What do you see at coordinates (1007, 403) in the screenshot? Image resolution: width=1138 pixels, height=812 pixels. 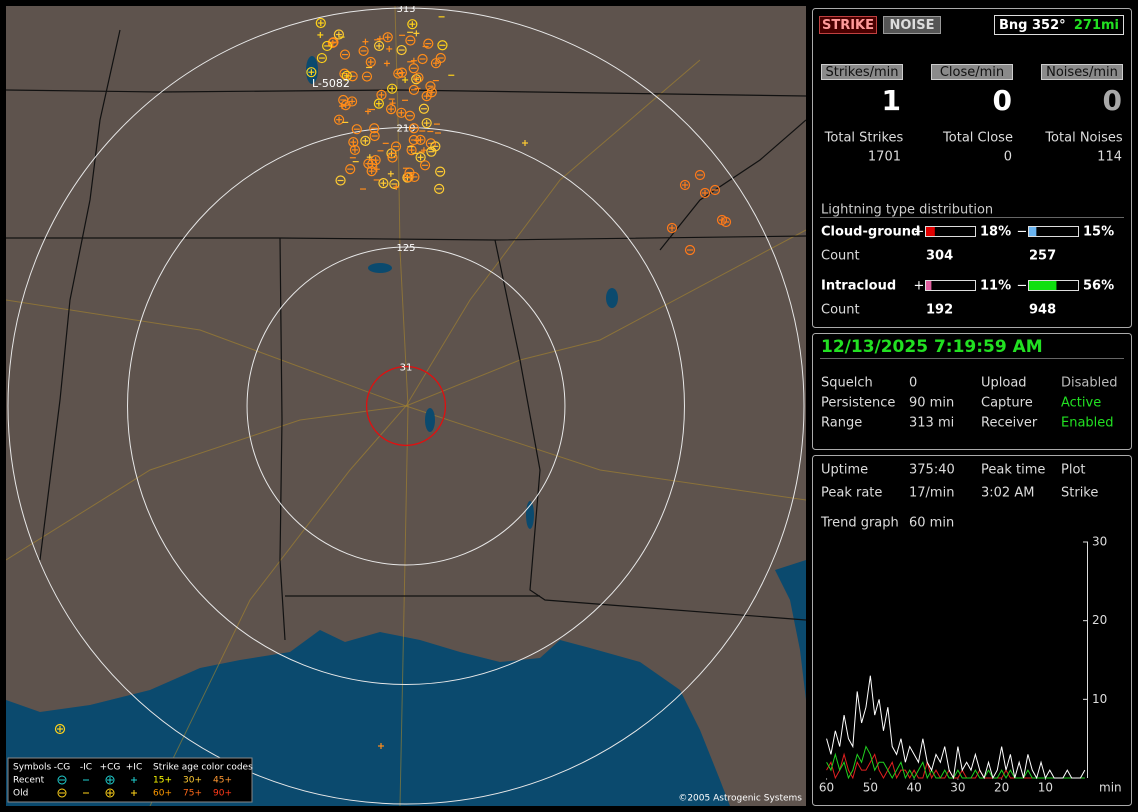 I see `status-cell: Capture` at bounding box center [1007, 403].